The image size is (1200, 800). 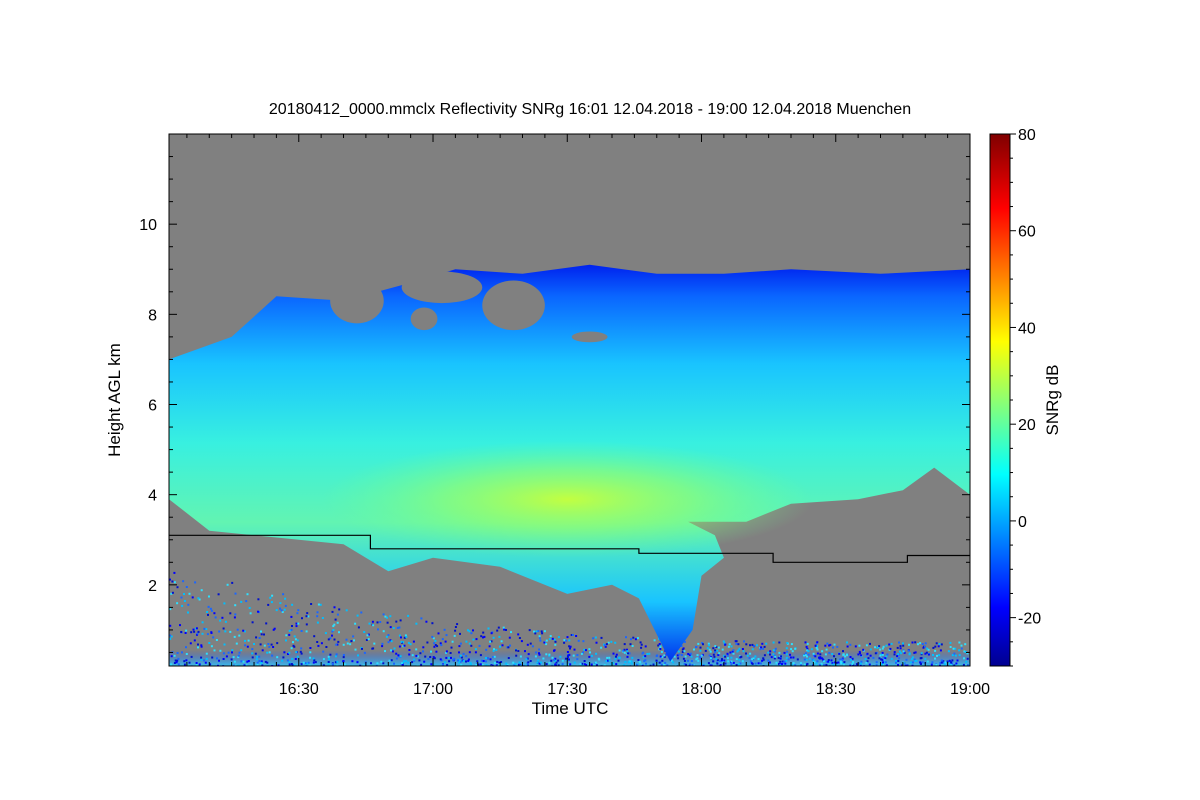 What do you see at coordinates (152, 586) in the screenshot?
I see `y-tick-label: 2` at bounding box center [152, 586].